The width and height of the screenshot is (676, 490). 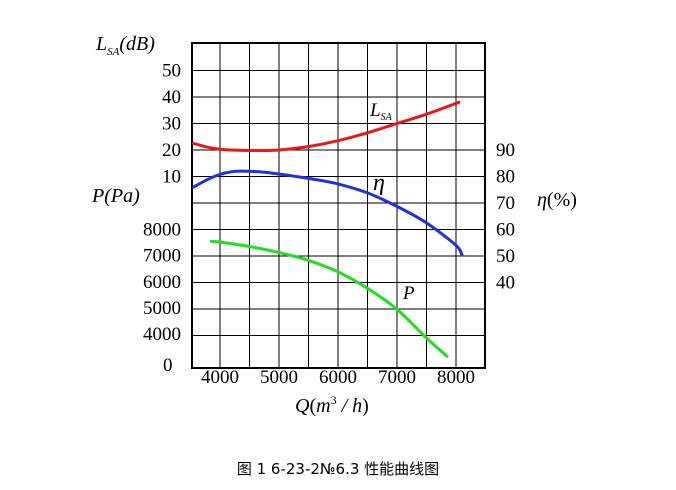 What do you see at coordinates (397, 377) in the screenshot?
I see `x-tick-label: 7000` at bounding box center [397, 377].